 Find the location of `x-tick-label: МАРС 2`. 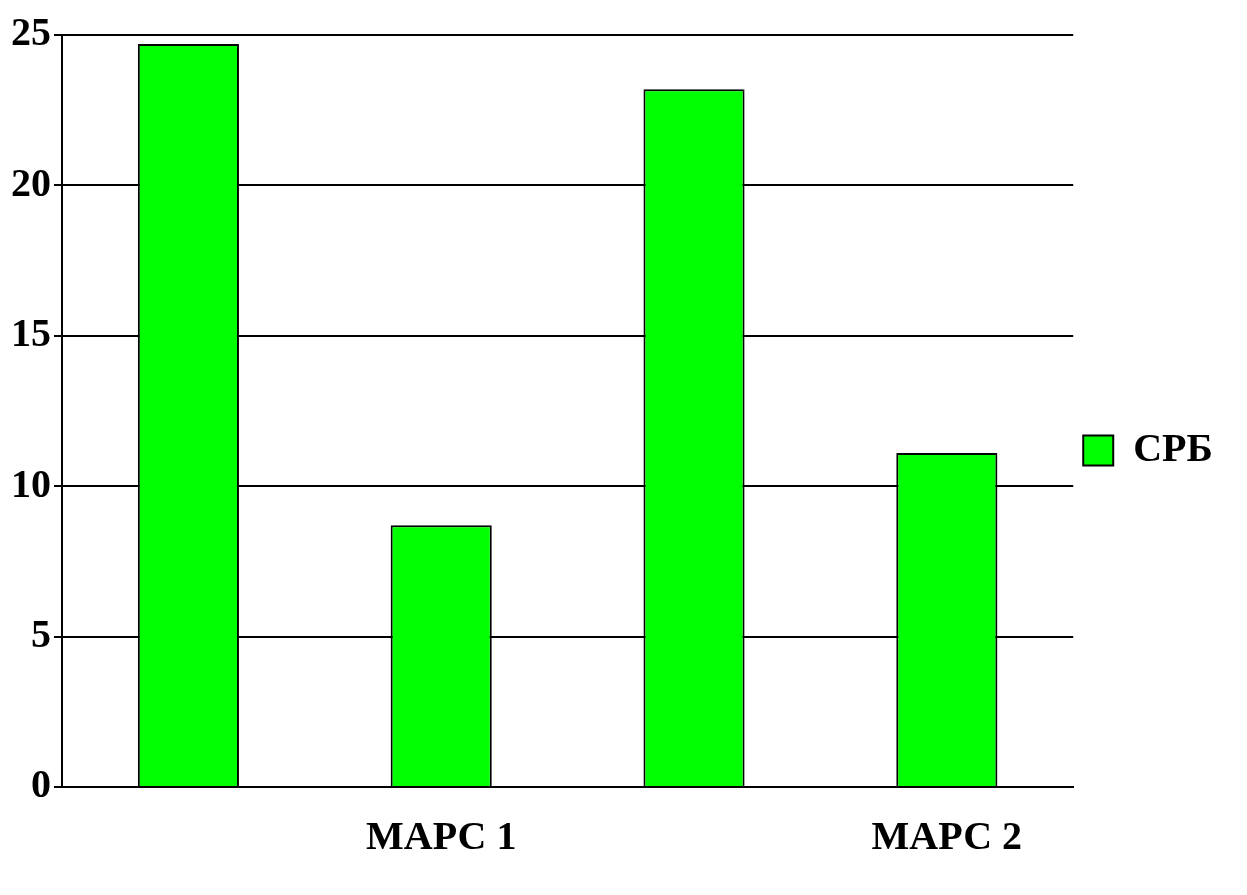

x-tick-label: МАРС 2 is located at coordinates (947, 836).